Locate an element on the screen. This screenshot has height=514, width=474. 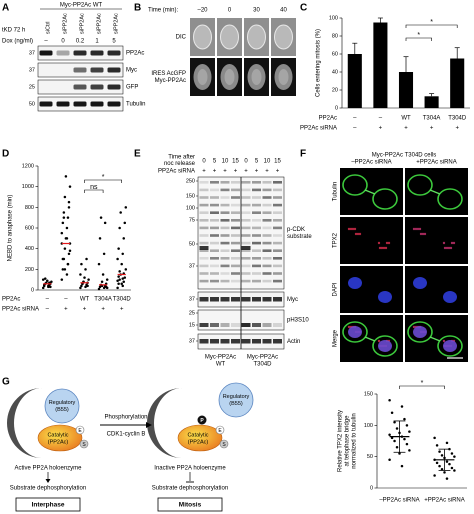
significance-bracket is located at coordinates (422, 387).